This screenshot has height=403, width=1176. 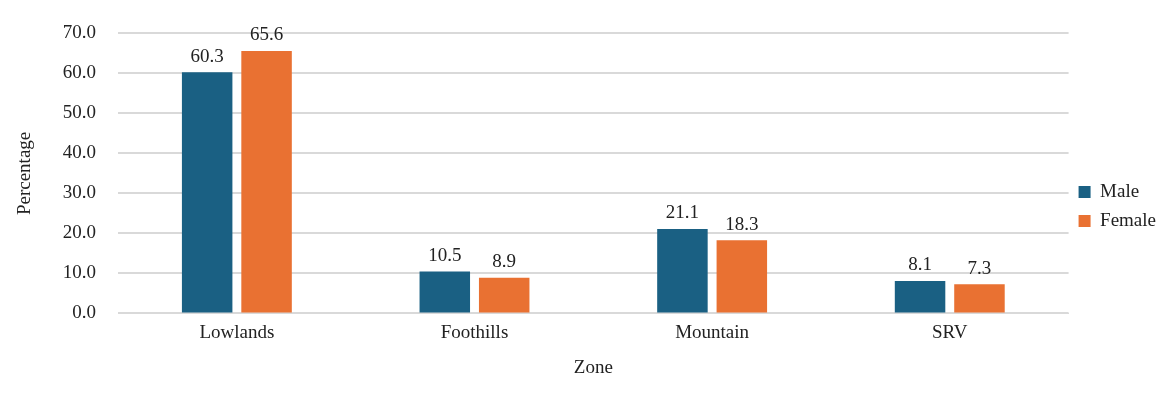 What do you see at coordinates (79, 72) in the screenshot?
I see `y-tick-label: 60.0` at bounding box center [79, 72].